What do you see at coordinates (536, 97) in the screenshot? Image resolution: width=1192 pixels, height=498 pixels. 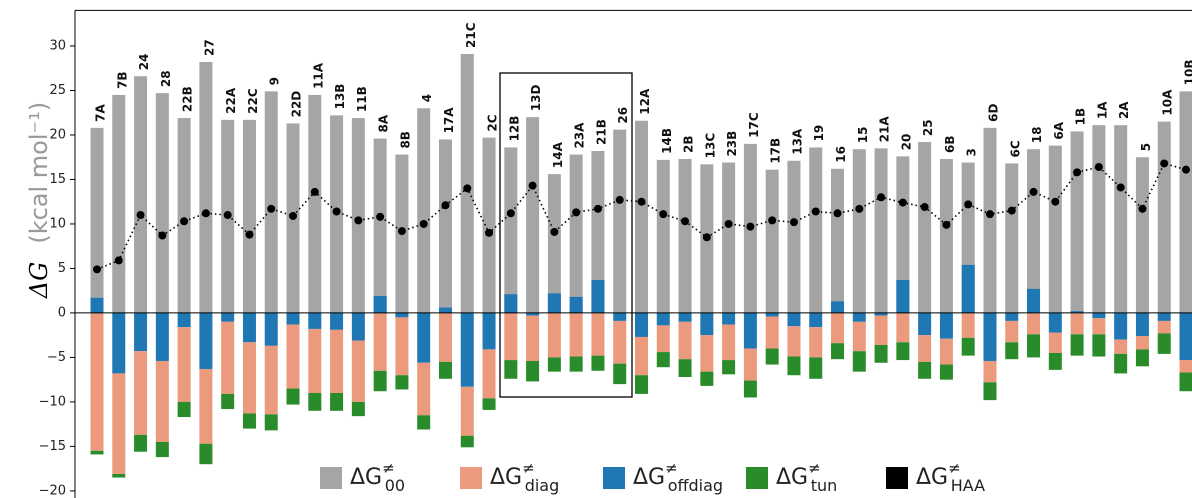 I see `category-label: 13D` at bounding box center [536, 97].